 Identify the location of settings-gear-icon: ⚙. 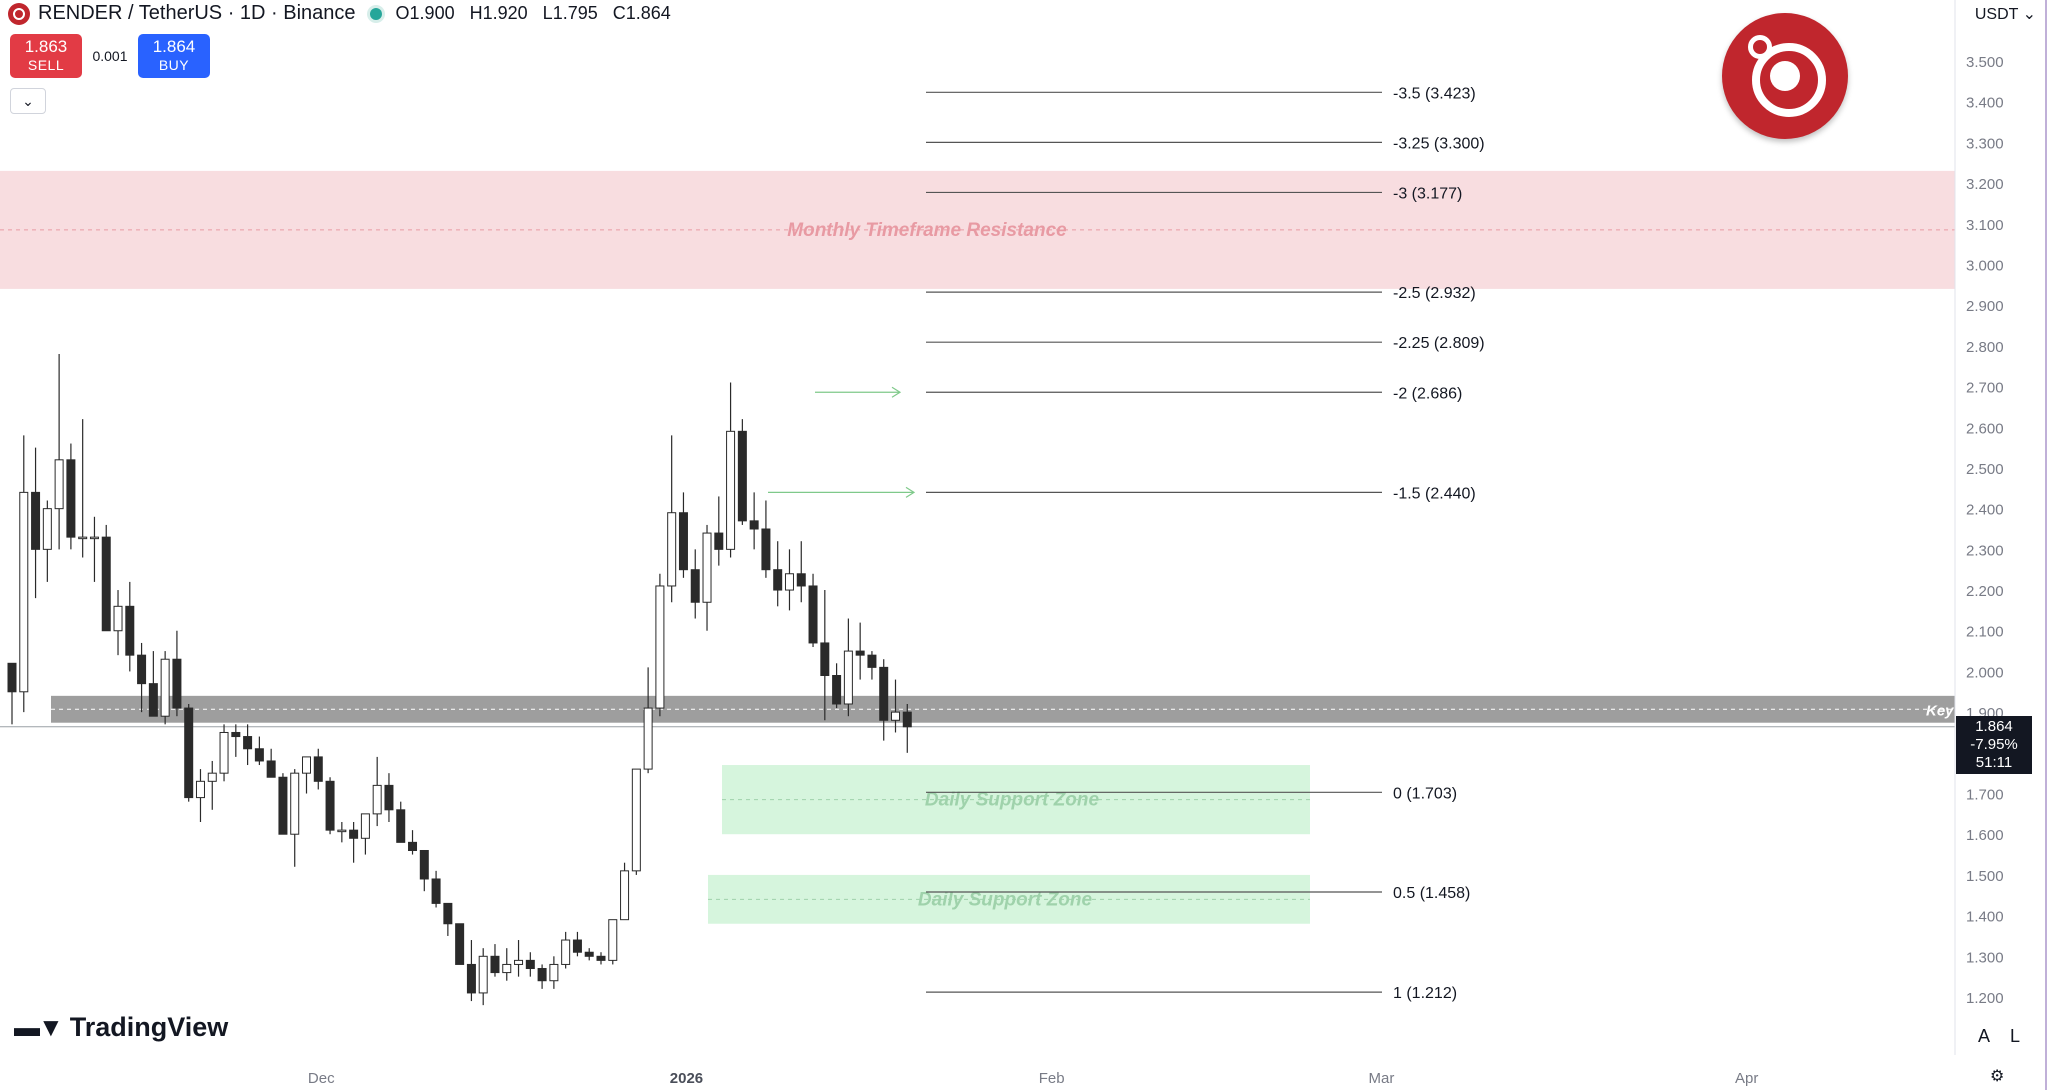
(1997, 1076).